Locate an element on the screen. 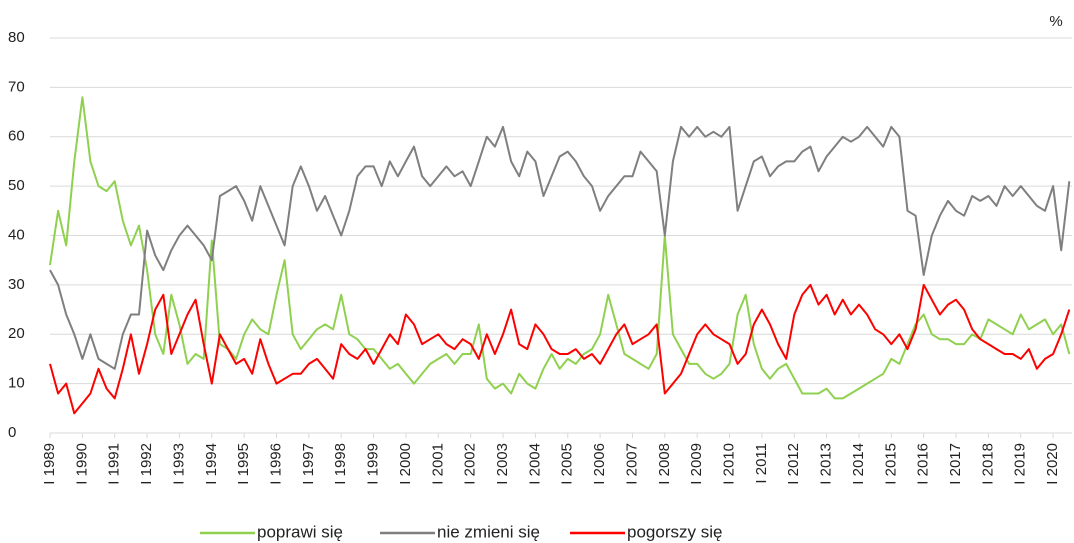  x-tick-label: I 1999 is located at coordinates (373, 464).